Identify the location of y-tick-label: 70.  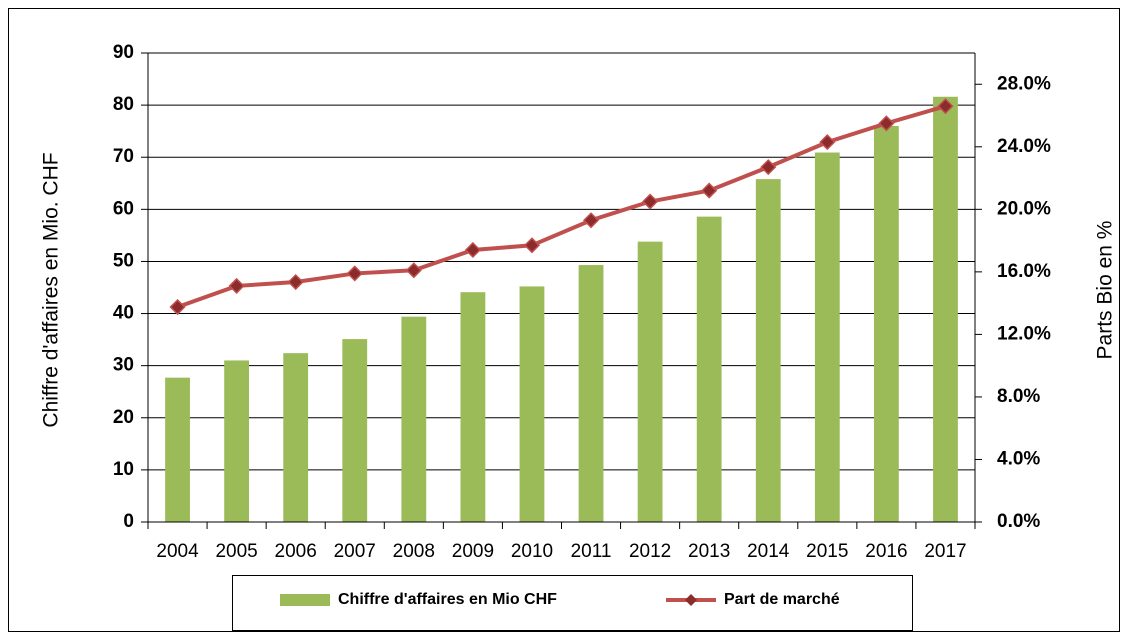
(123, 156).